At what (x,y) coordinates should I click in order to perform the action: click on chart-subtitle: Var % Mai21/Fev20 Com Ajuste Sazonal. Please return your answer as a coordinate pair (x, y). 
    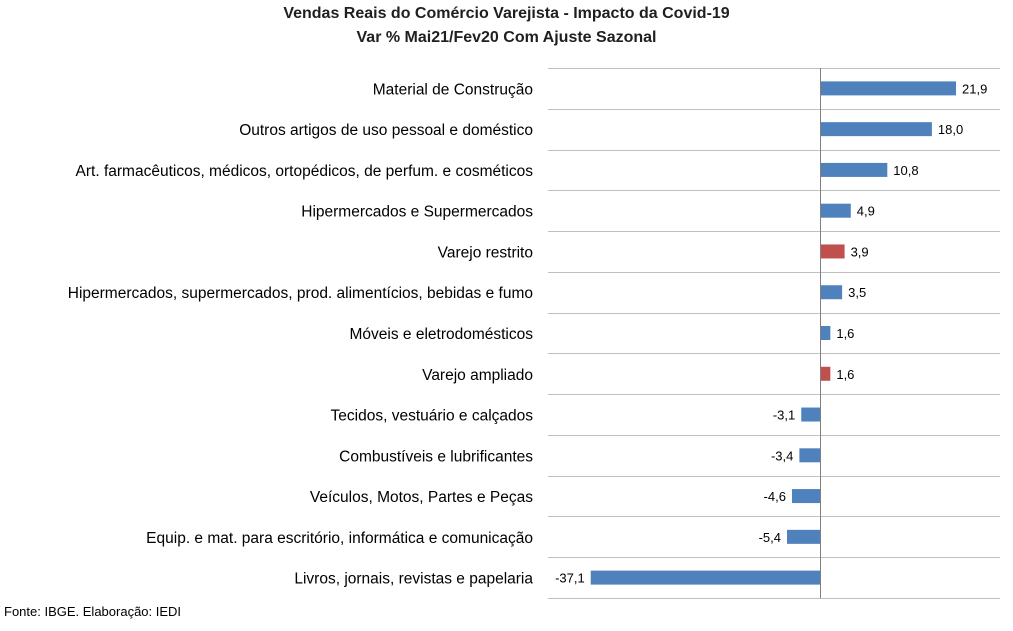
    Looking at the image, I should click on (506, 37).